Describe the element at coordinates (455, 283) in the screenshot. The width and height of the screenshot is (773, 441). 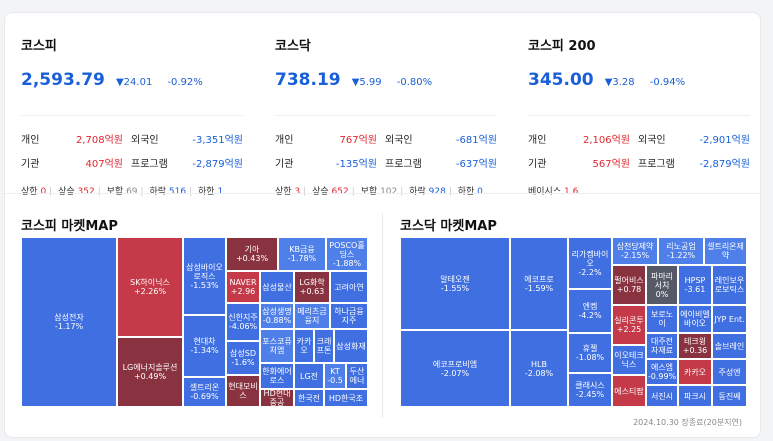
I see `map-tile: 알테오젠 -1.55%` at that location.